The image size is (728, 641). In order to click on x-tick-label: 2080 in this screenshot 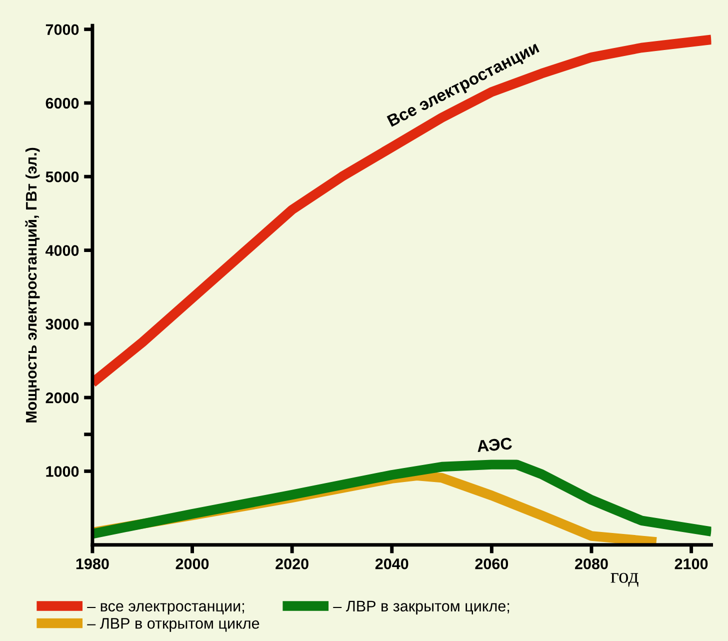, I will do `click(591, 564)`.